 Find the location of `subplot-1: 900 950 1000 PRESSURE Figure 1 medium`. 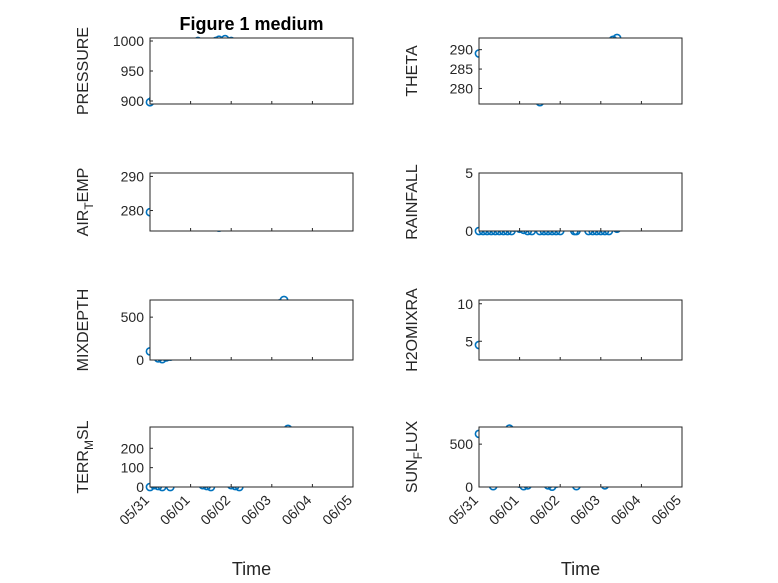

subplot-1: 900 950 1000 PRESSURE Figure 1 medium is located at coordinates (214, 64).